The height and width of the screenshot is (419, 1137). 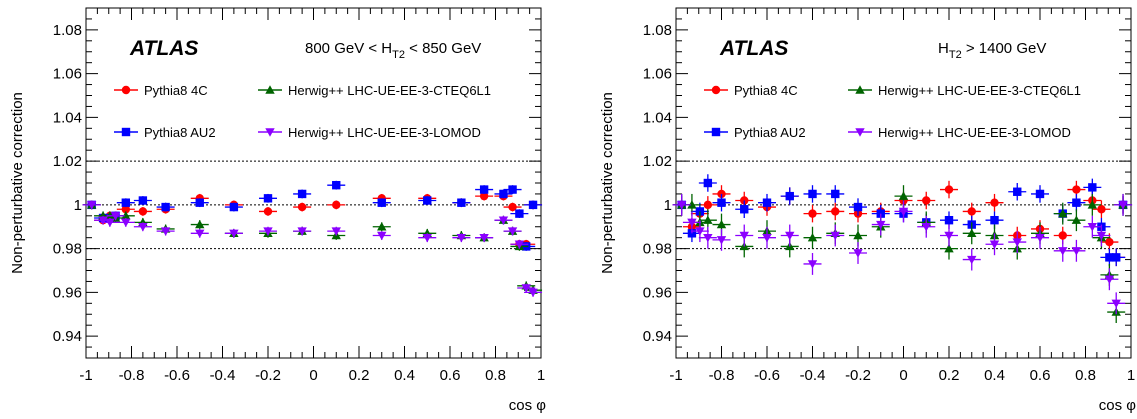 I want to click on left-x-tick-label: -0.6, so click(x=177, y=375).